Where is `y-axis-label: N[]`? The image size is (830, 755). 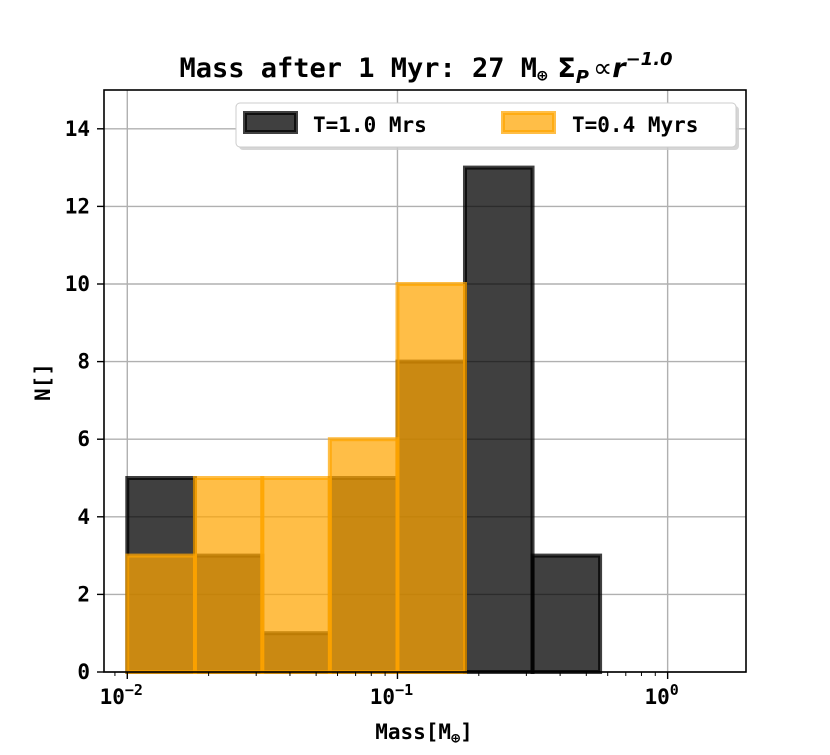
y-axis-label: N[] is located at coordinates (43, 382).